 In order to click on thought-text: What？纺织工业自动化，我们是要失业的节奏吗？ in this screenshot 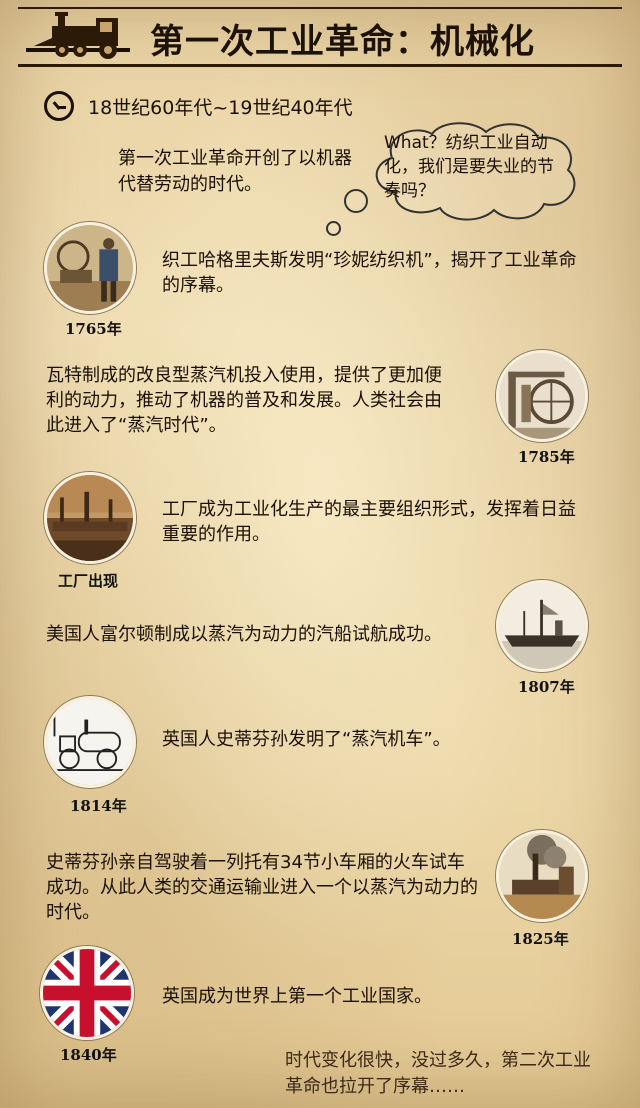, I will do `click(469, 167)`.